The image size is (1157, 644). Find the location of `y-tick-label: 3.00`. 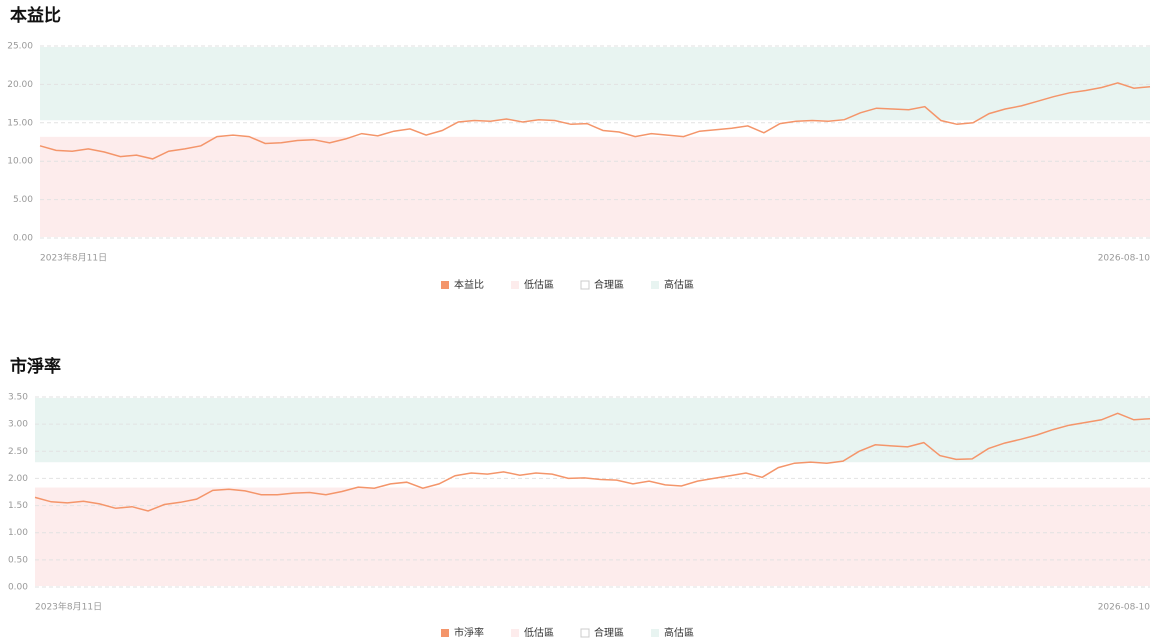

y-tick-label: 3.00 is located at coordinates (18, 425).